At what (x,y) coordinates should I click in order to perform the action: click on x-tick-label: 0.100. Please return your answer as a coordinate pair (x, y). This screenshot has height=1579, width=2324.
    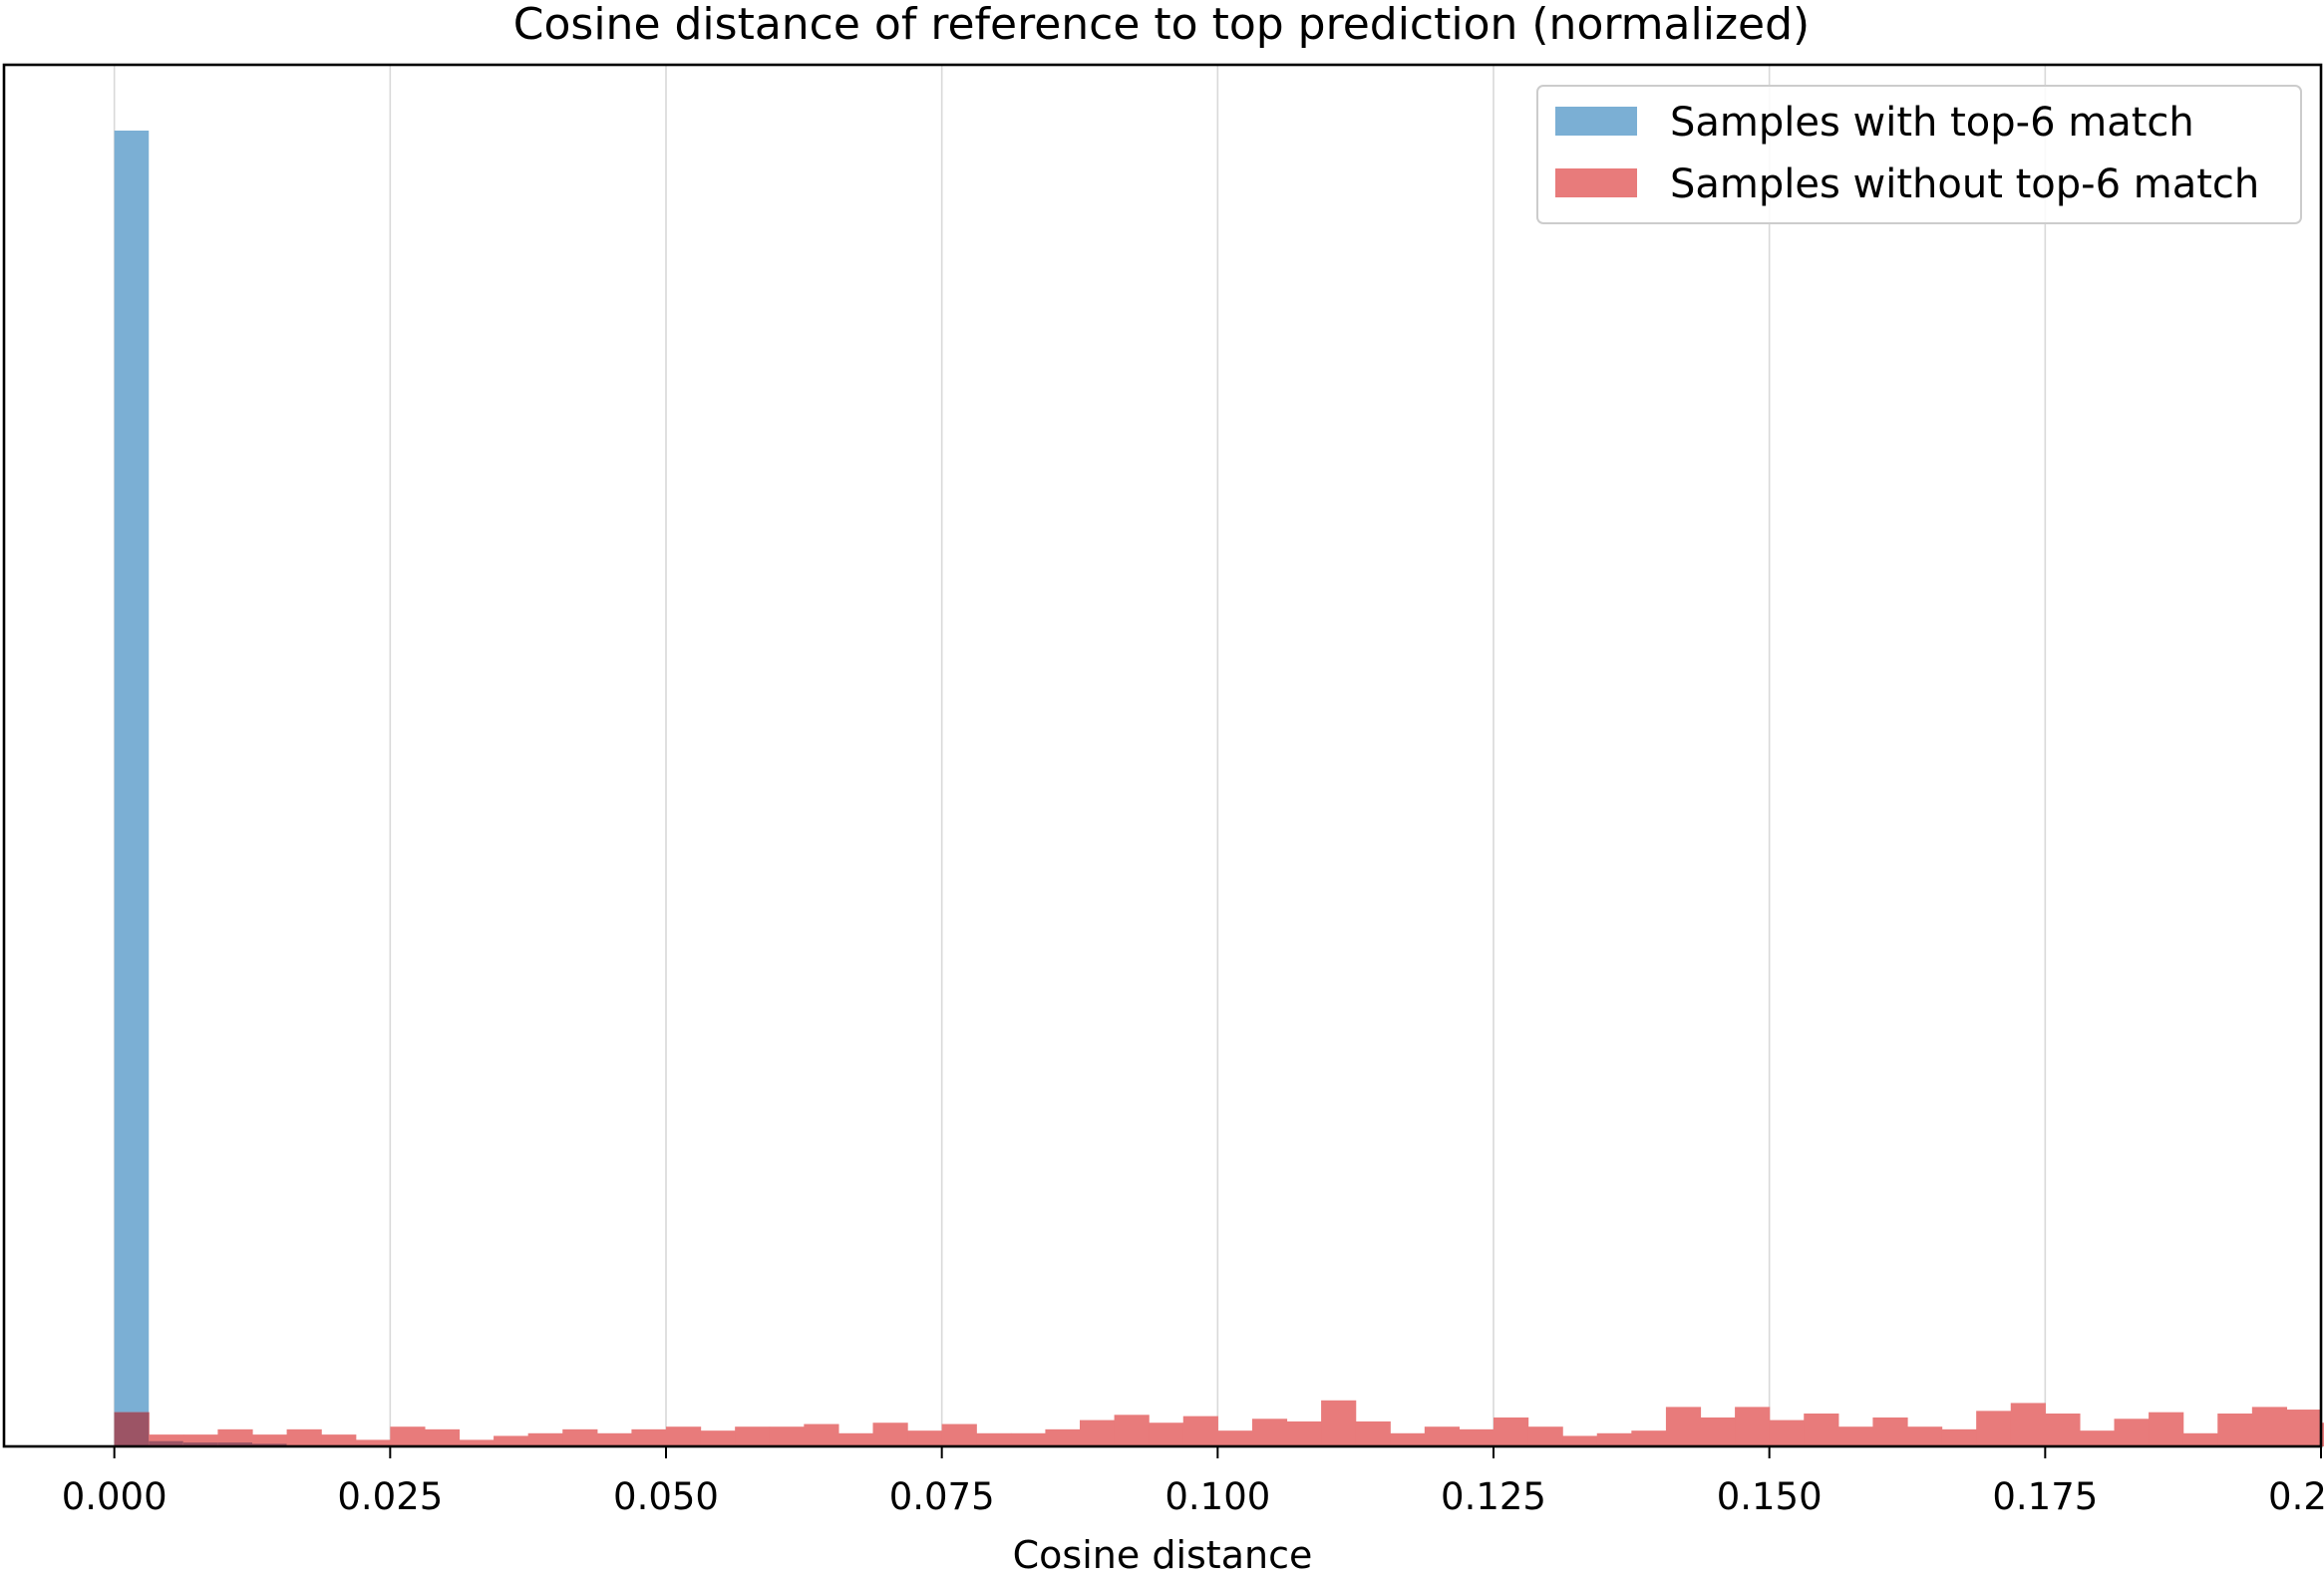
    Looking at the image, I should click on (1217, 1496).